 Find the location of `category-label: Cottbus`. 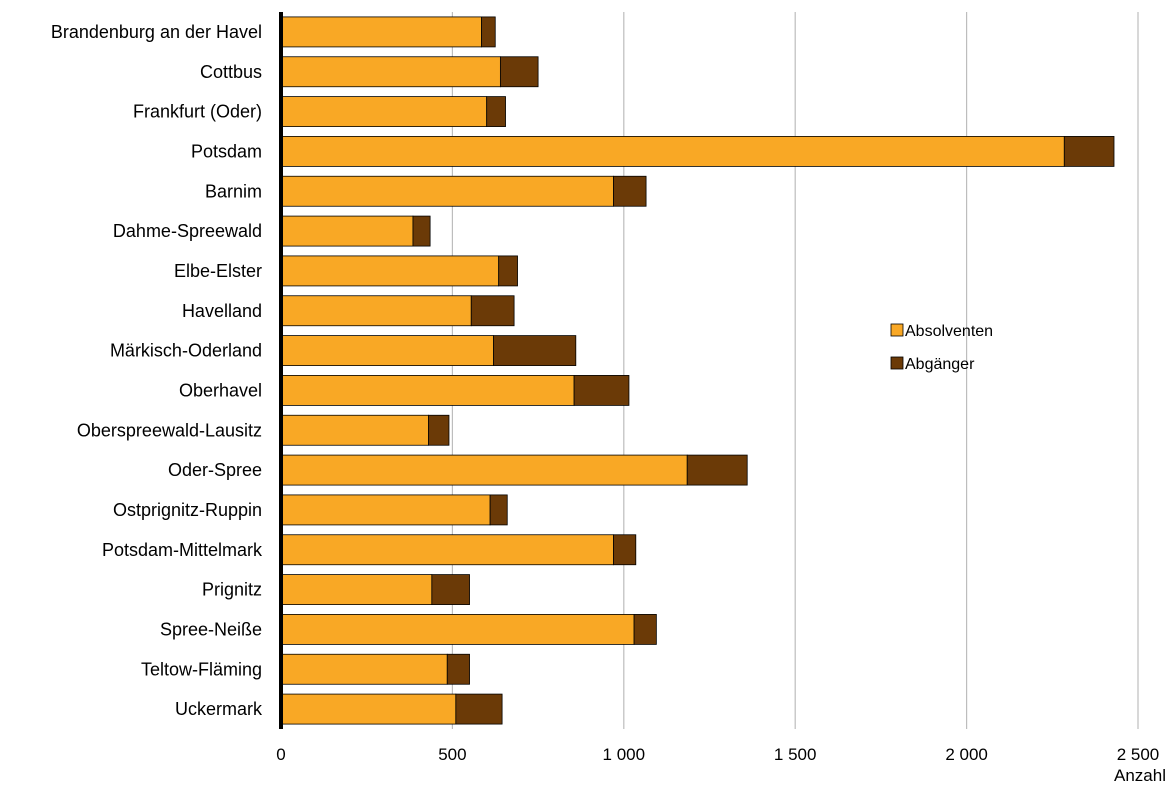

category-label: Cottbus is located at coordinates (231, 72).